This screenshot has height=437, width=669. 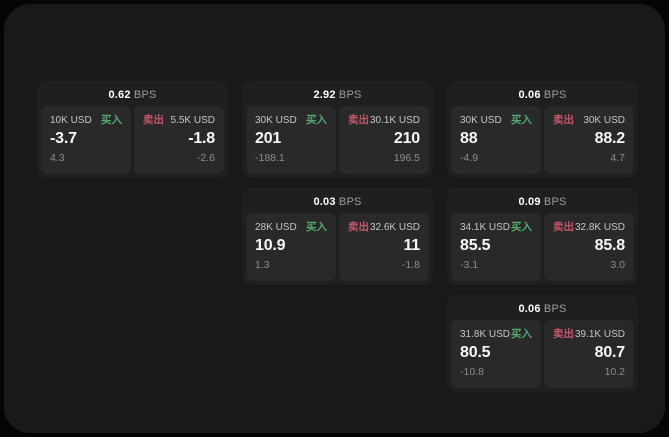 I want to click on sell-delta: -2.6, so click(x=205, y=158).